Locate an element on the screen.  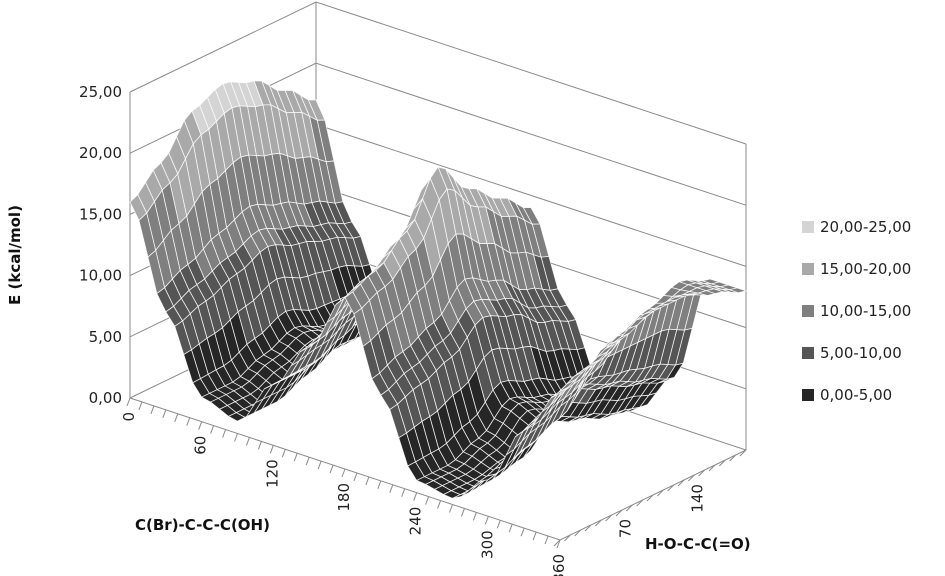
x-tick-label: 0 is located at coordinates (129, 417).